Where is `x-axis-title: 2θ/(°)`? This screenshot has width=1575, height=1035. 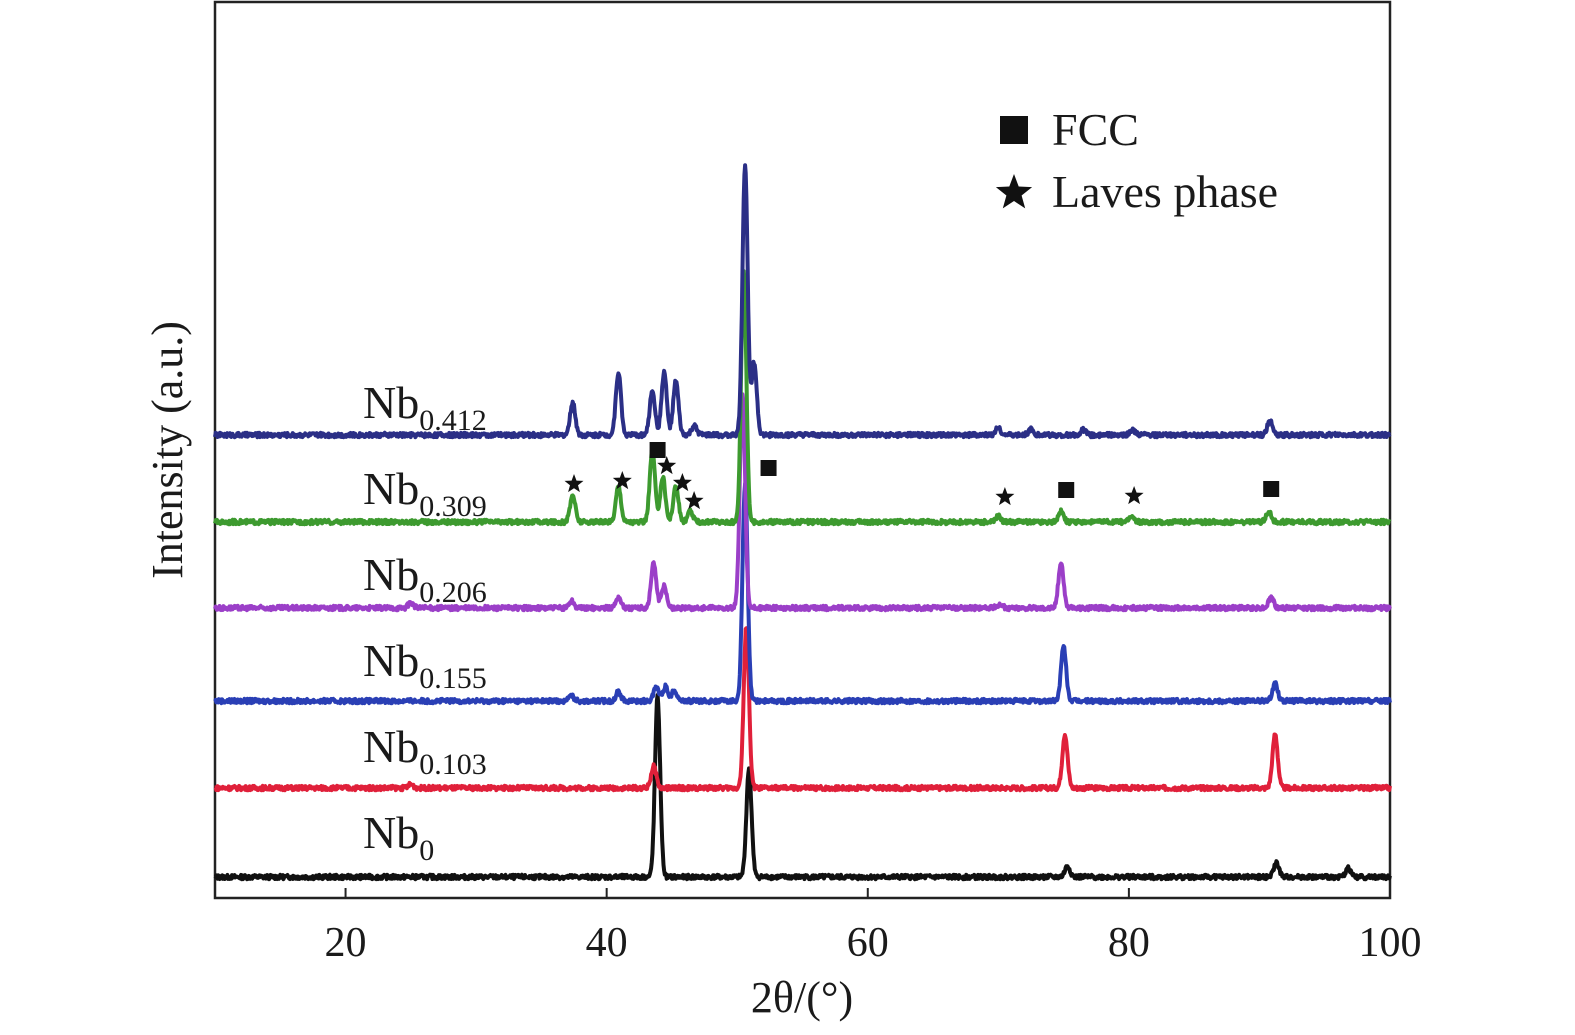
x-axis-title: 2θ/(°) is located at coordinates (802, 997).